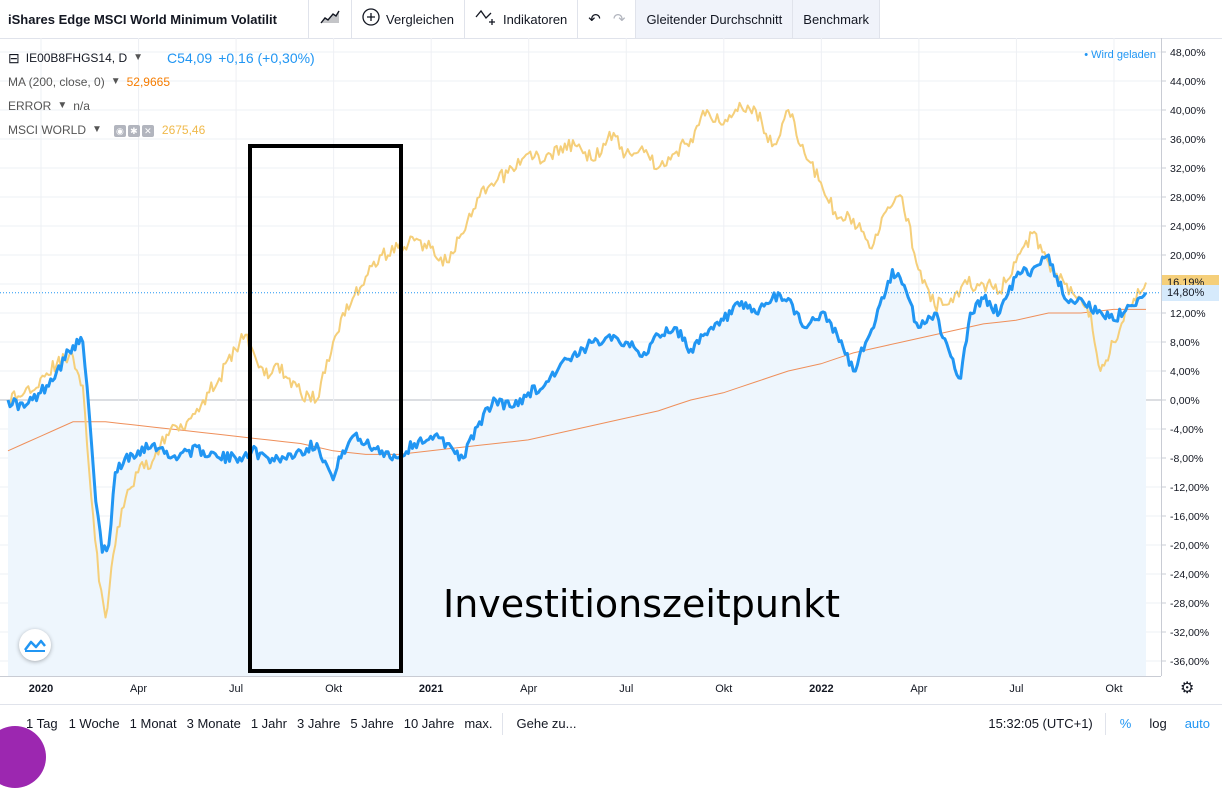 The width and height of the screenshot is (1222, 788). I want to click on bar-style-button, so click(330, 19).